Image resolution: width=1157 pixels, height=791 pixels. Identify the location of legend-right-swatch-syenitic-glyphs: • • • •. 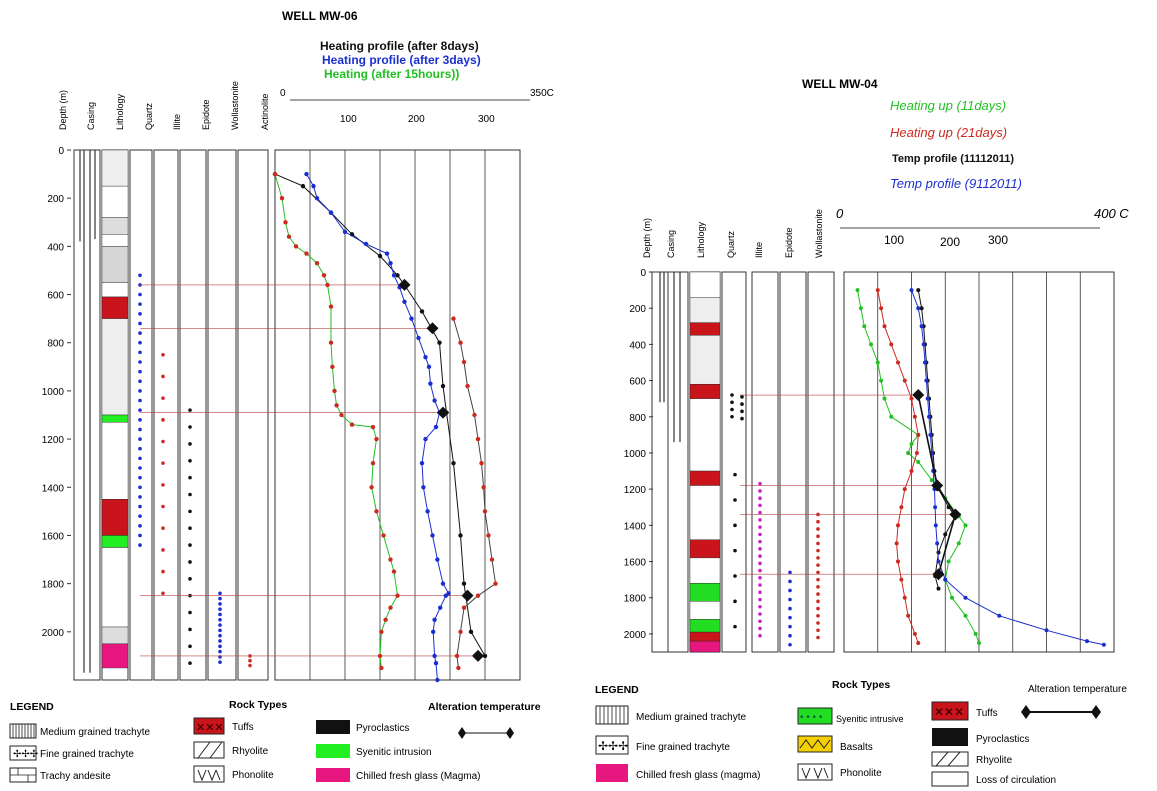
(811, 717).